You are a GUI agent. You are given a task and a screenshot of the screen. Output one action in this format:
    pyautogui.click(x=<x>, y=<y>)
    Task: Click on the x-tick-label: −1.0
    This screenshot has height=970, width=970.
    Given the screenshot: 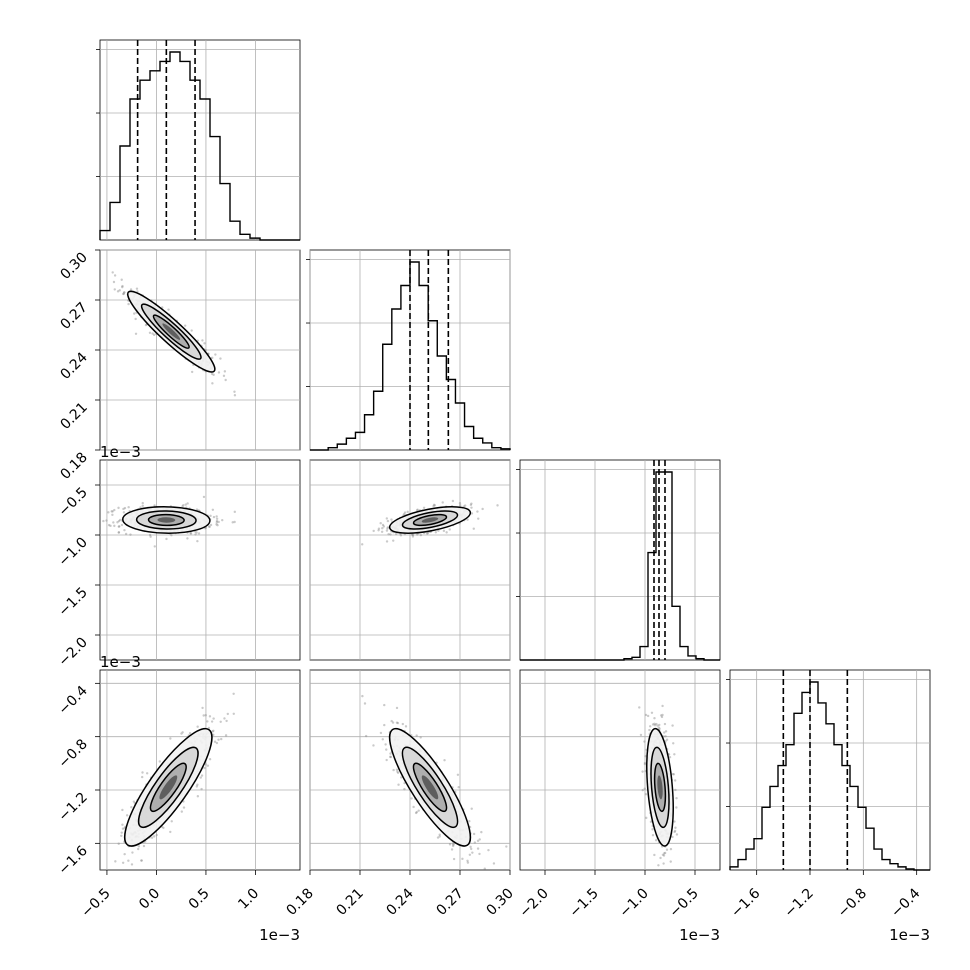 What is the action you would take?
    pyautogui.click(x=633, y=903)
    